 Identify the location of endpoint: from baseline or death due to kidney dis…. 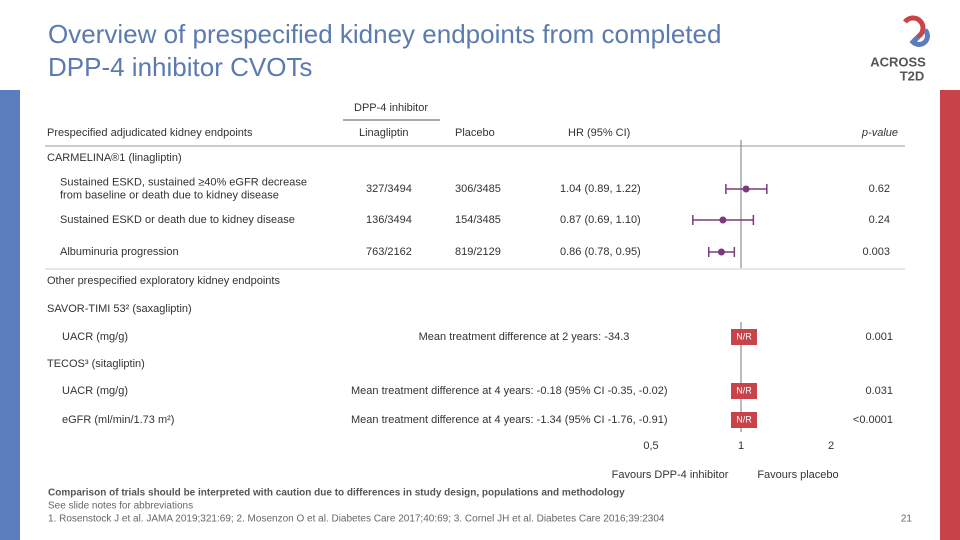
(169, 195).